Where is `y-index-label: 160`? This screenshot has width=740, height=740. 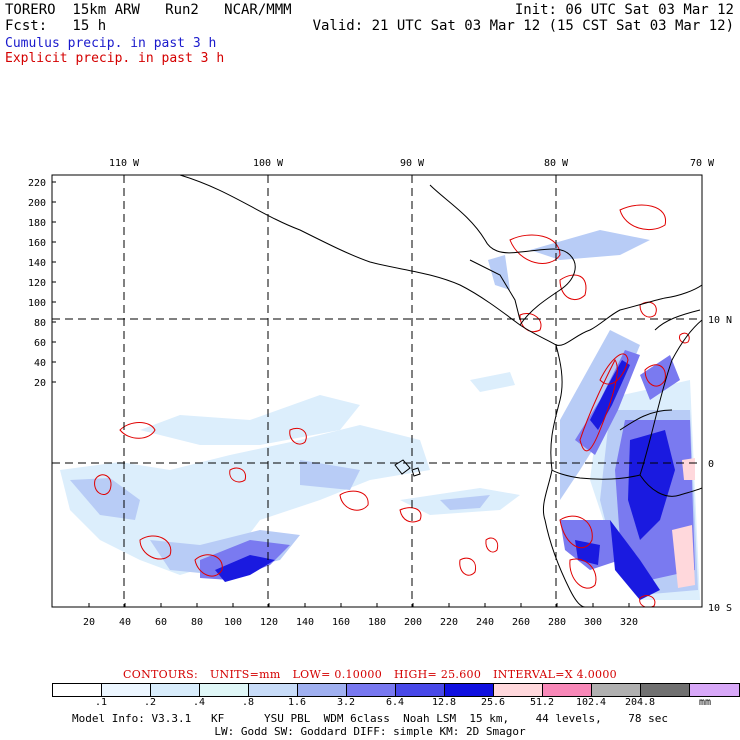 y-index-label: 160 is located at coordinates (37, 243).